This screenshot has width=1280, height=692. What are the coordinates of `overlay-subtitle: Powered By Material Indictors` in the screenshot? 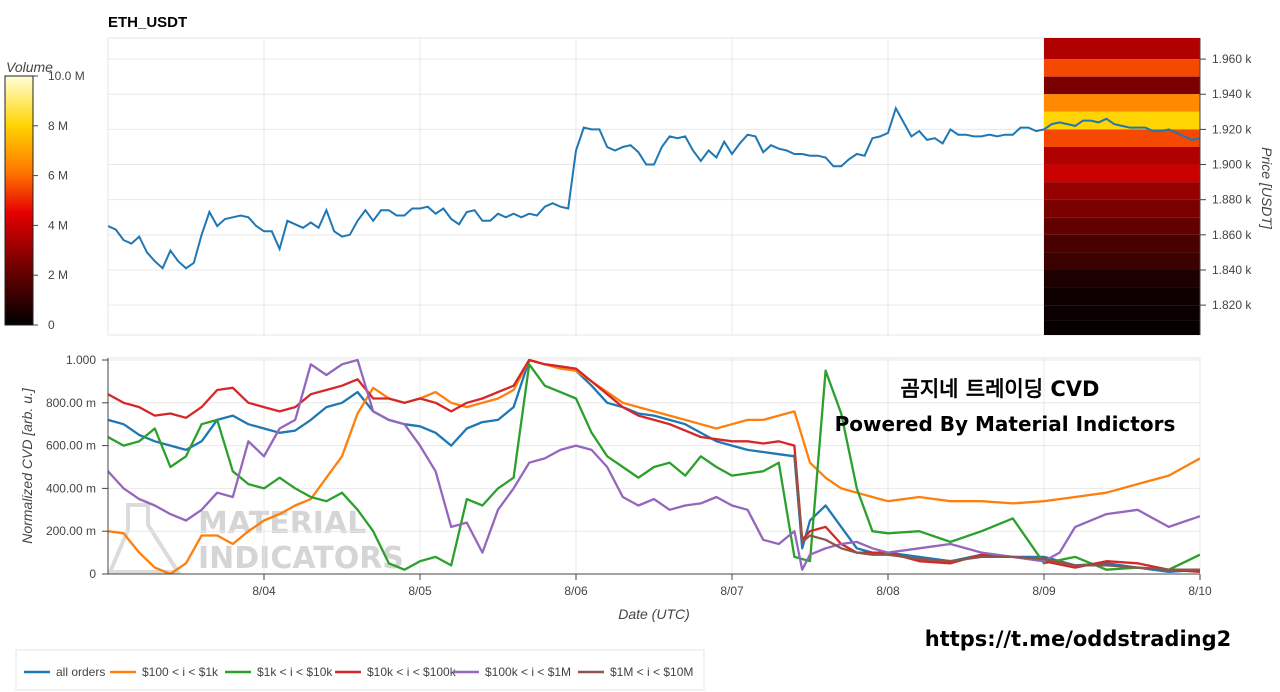 It's located at (1005, 424).